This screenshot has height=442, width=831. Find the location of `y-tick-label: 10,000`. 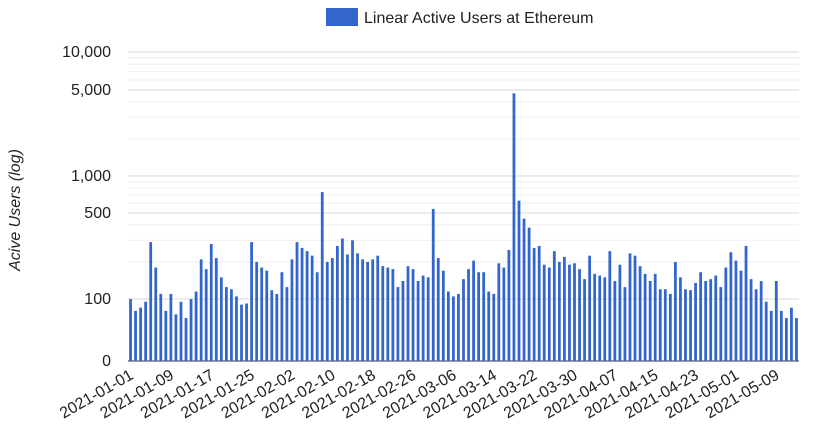

y-tick-label: 10,000 is located at coordinates (86, 52).